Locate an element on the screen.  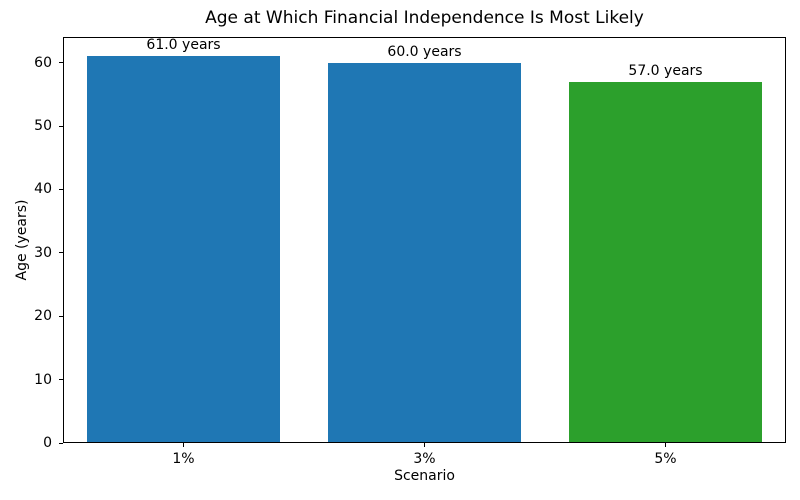
y-tick-label: 0 is located at coordinates (47, 443).